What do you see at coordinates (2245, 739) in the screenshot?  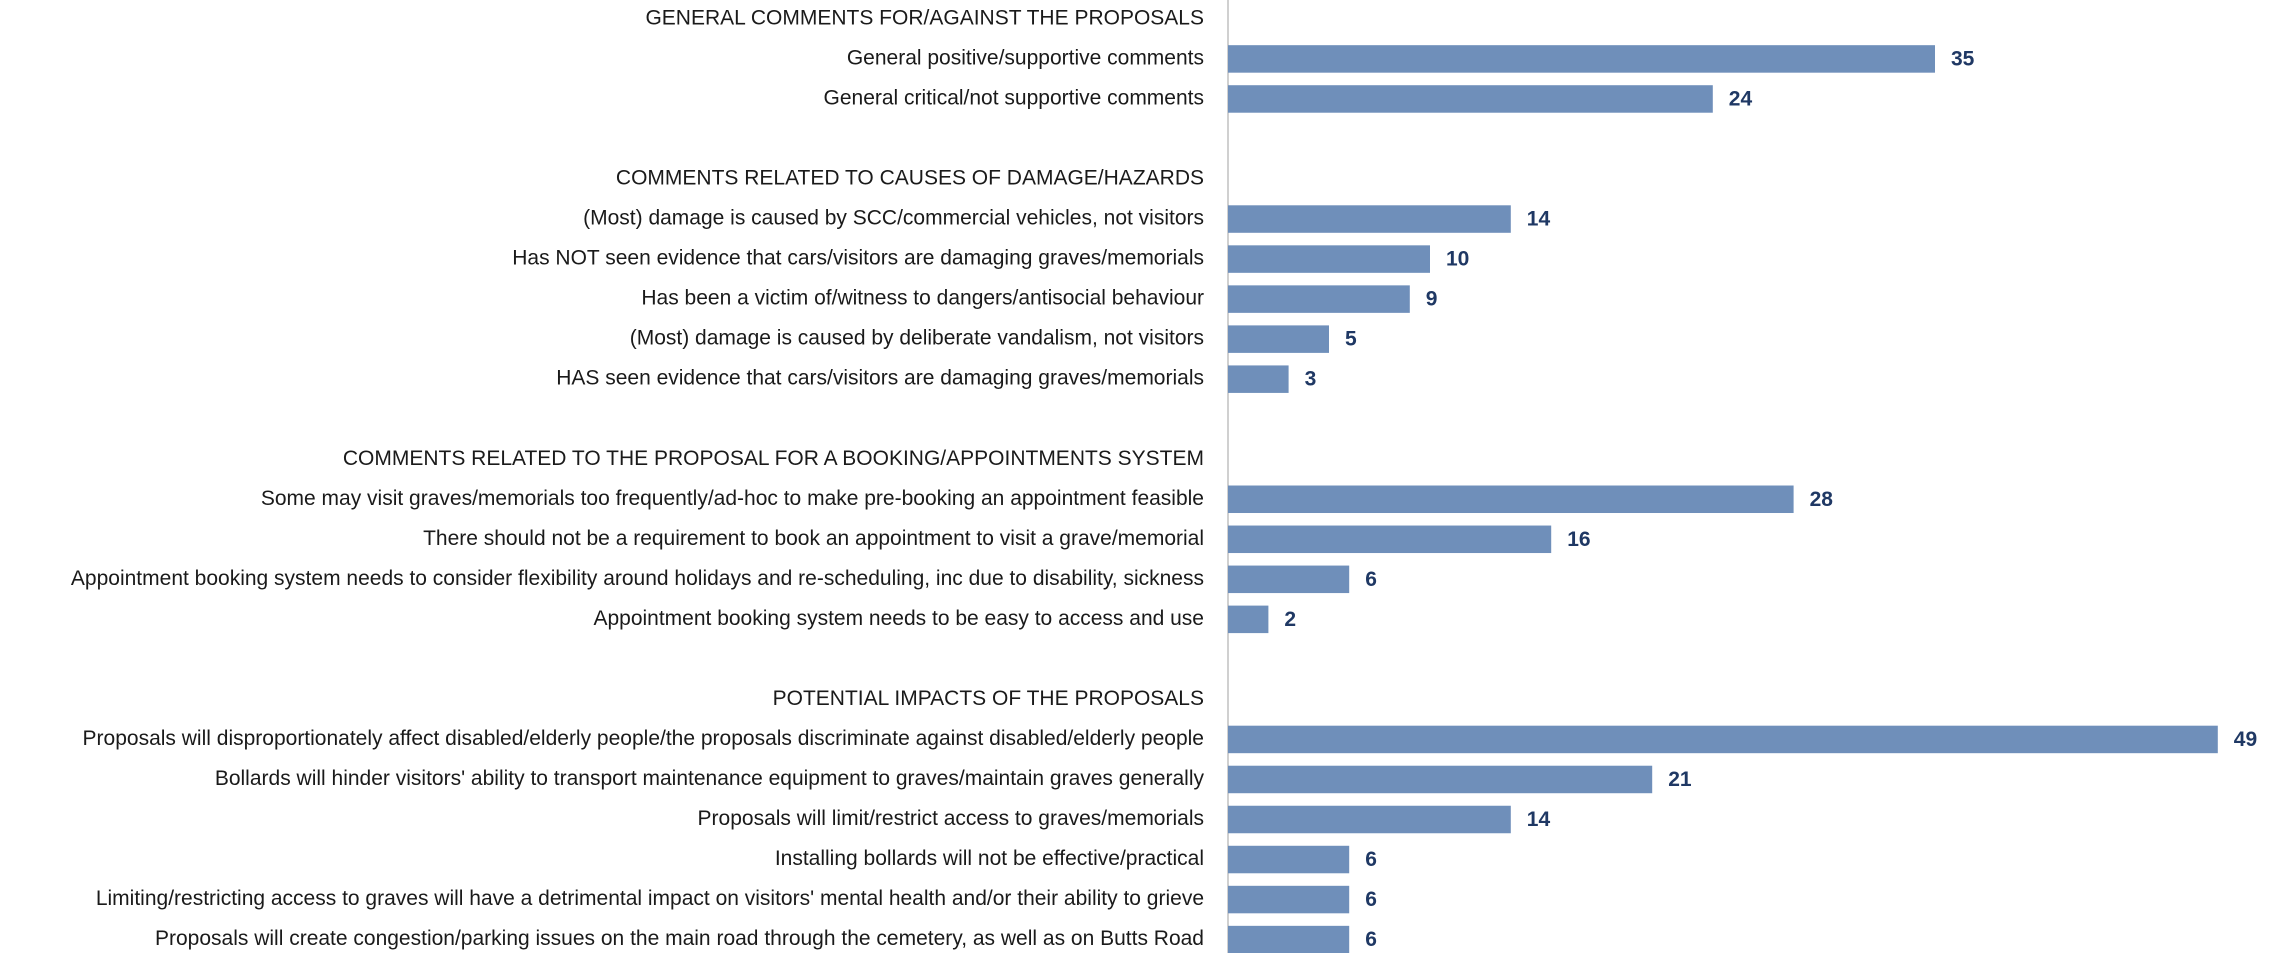 I see `value-label: 49` at bounding box center [2245, 739].